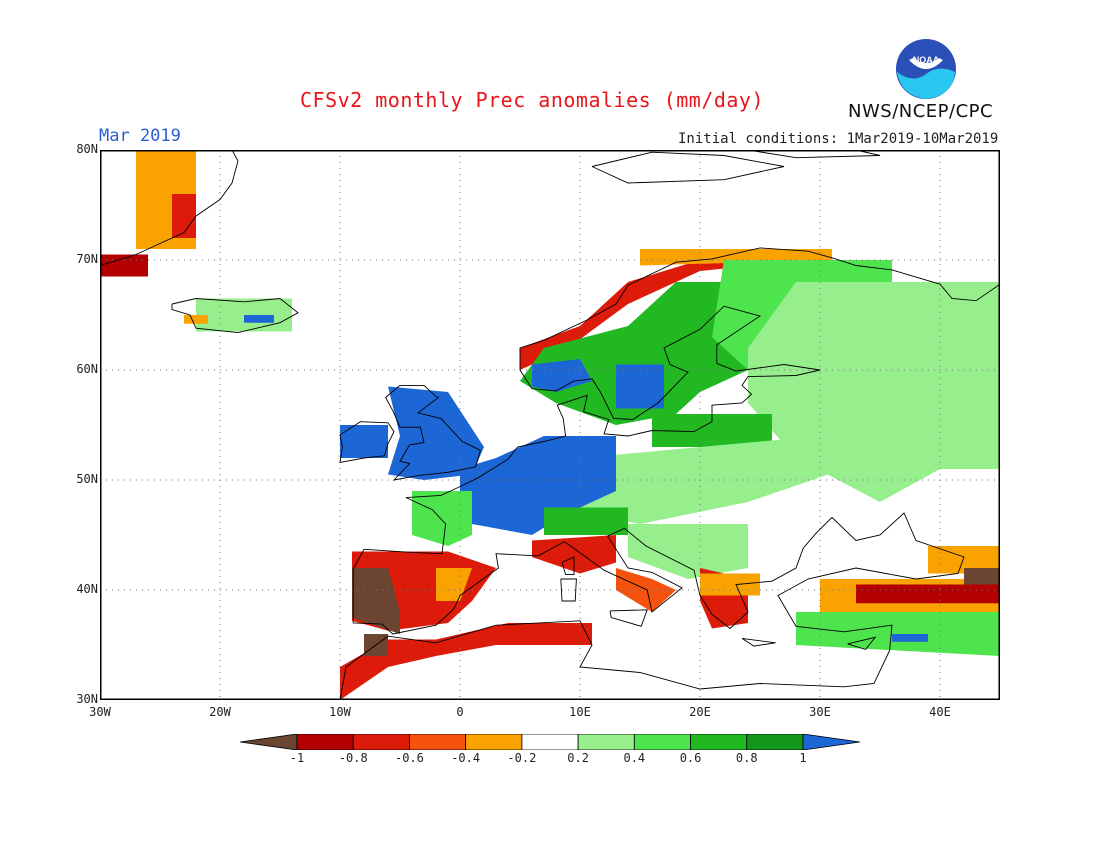  Describe the element at coordinates (340, 712) in the screenshot. I see `lon-label: 10W` at that location.